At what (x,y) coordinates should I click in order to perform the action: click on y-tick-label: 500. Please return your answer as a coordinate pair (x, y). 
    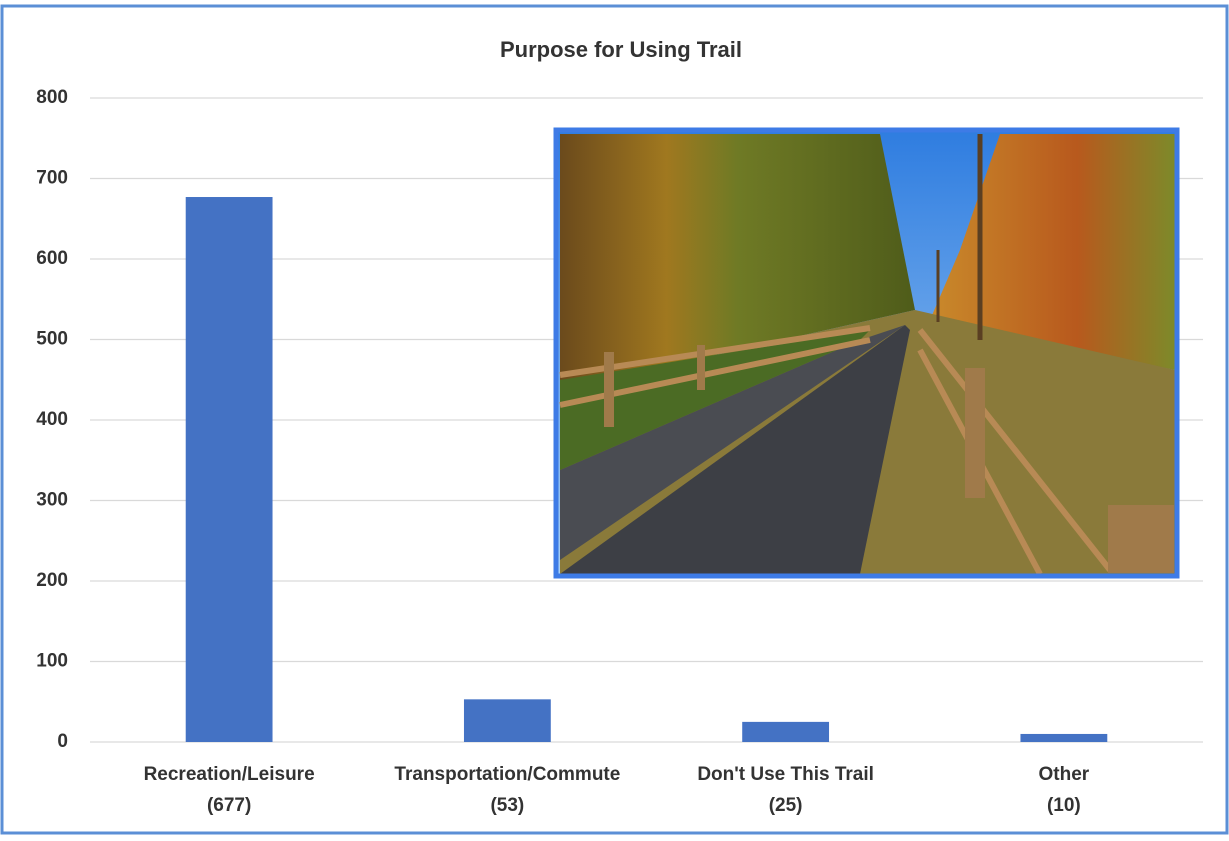
    Looking at the image, I should click on (52, 339).